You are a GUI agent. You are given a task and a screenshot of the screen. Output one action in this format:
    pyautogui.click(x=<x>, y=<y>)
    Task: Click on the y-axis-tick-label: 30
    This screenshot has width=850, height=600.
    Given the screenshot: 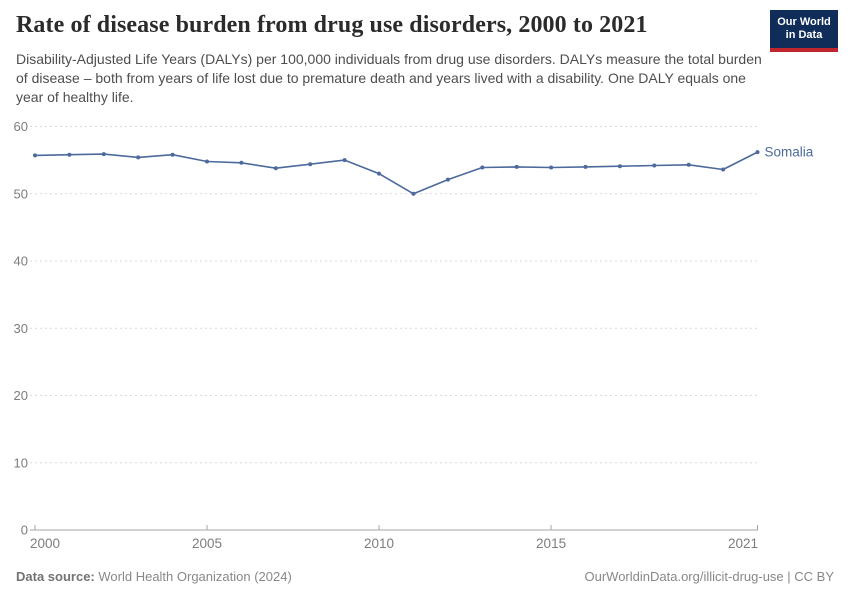 What is the action you would take?
    pyautogui.click(x=21, y=328)
    